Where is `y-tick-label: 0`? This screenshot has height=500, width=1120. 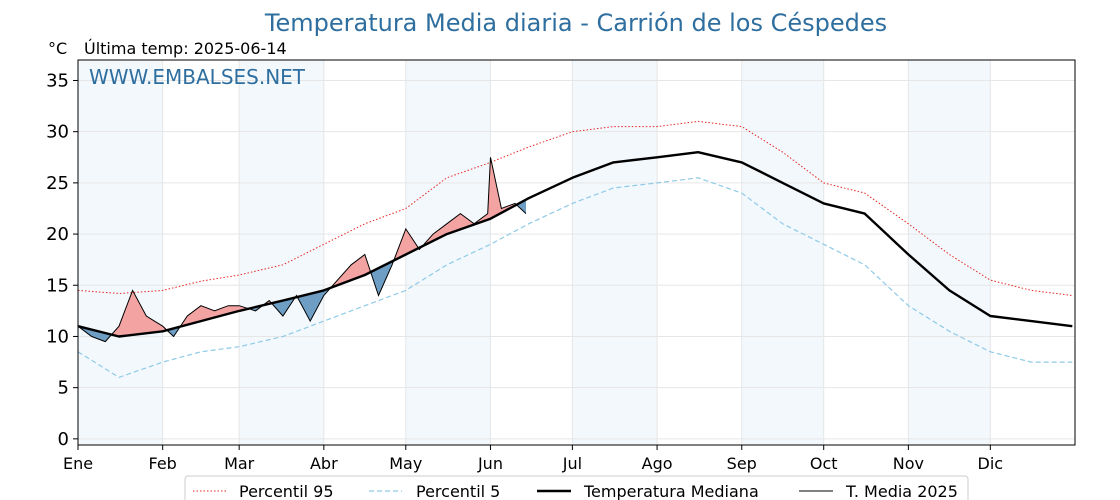
y-tick-label: 0 is located at coordinates (63, 439).